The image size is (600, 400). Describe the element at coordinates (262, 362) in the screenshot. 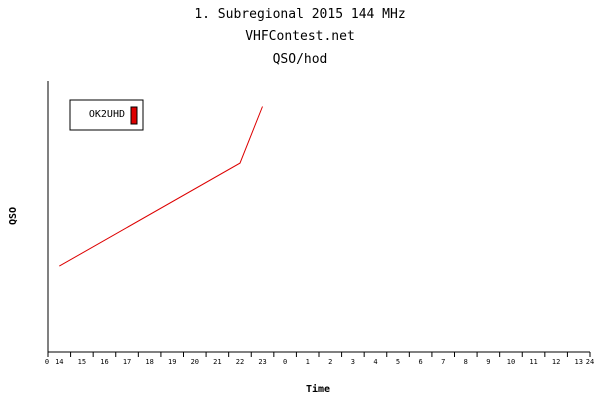

I see `x-tick-label: 23` at that location.